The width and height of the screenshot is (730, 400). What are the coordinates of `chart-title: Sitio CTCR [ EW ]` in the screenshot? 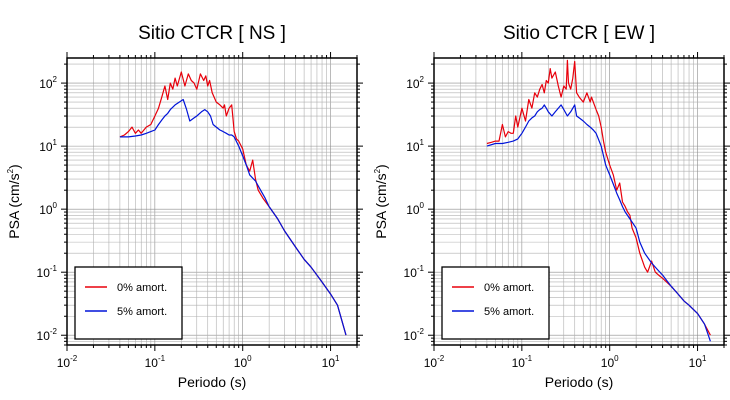 It's located at (579, 33).